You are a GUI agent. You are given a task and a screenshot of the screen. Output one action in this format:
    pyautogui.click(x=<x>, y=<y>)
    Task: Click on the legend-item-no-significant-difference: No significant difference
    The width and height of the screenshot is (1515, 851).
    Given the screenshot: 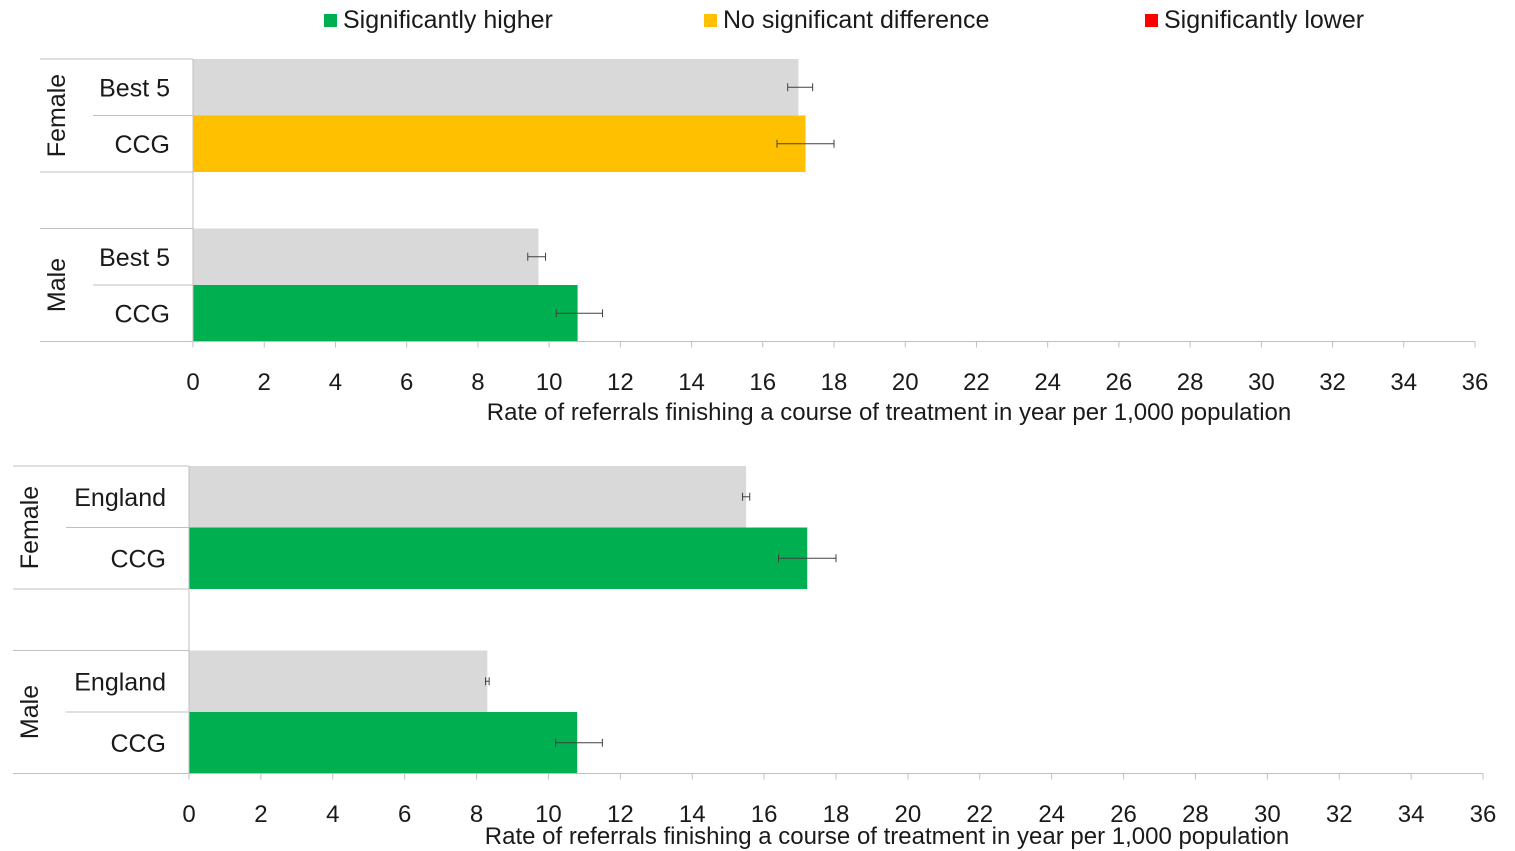 What is the action you would take?
    pyautogui.click(x=846, y=20)
    